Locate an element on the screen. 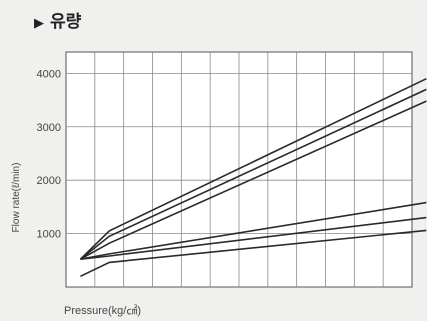 The height and width of the screenshot is (321, 427). y-axis-label: Flow rate(ℓ/min) is located at coordinates (16, 198).